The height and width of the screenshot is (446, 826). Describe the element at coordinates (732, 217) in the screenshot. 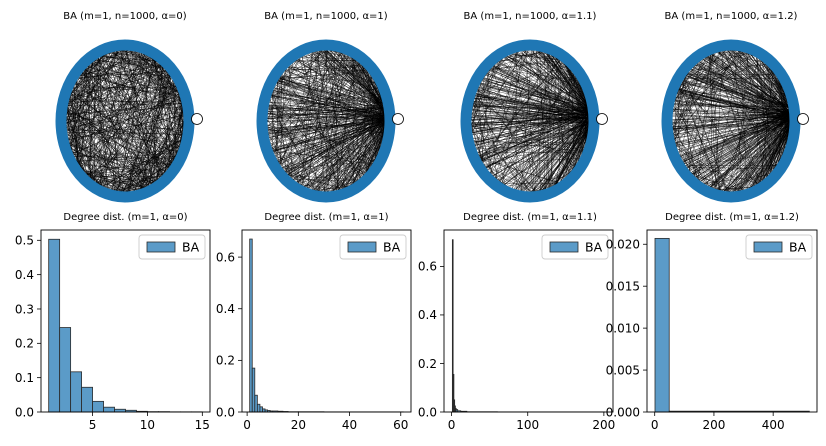

I see `histogram-title-4: Degree dist. (m=1, α=1.2)` at that location.